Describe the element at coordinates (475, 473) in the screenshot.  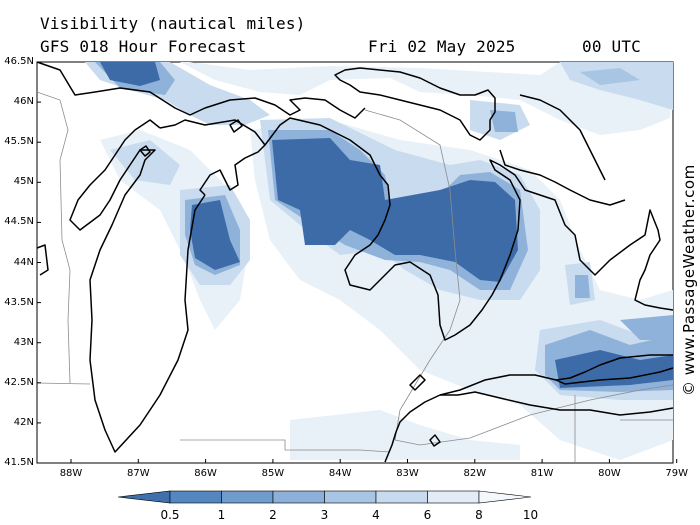
I see `lon-label: 82W` at that location.